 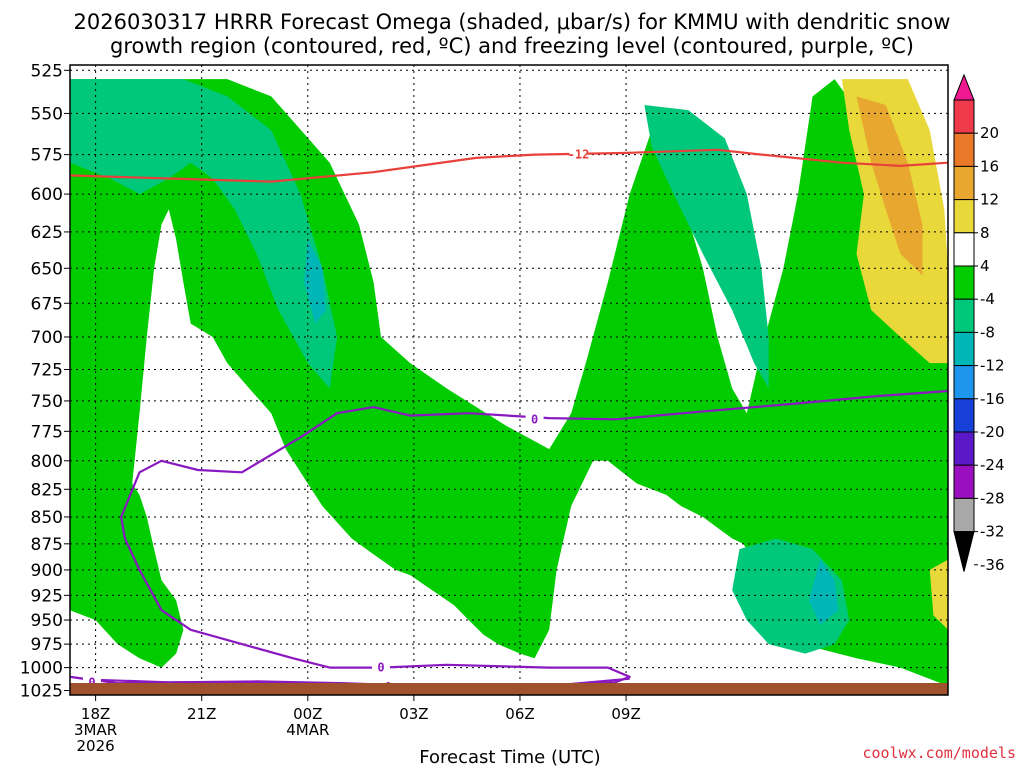 I want to click on x-tick-label-12-0: 06Z, so click(x=519, y=714).